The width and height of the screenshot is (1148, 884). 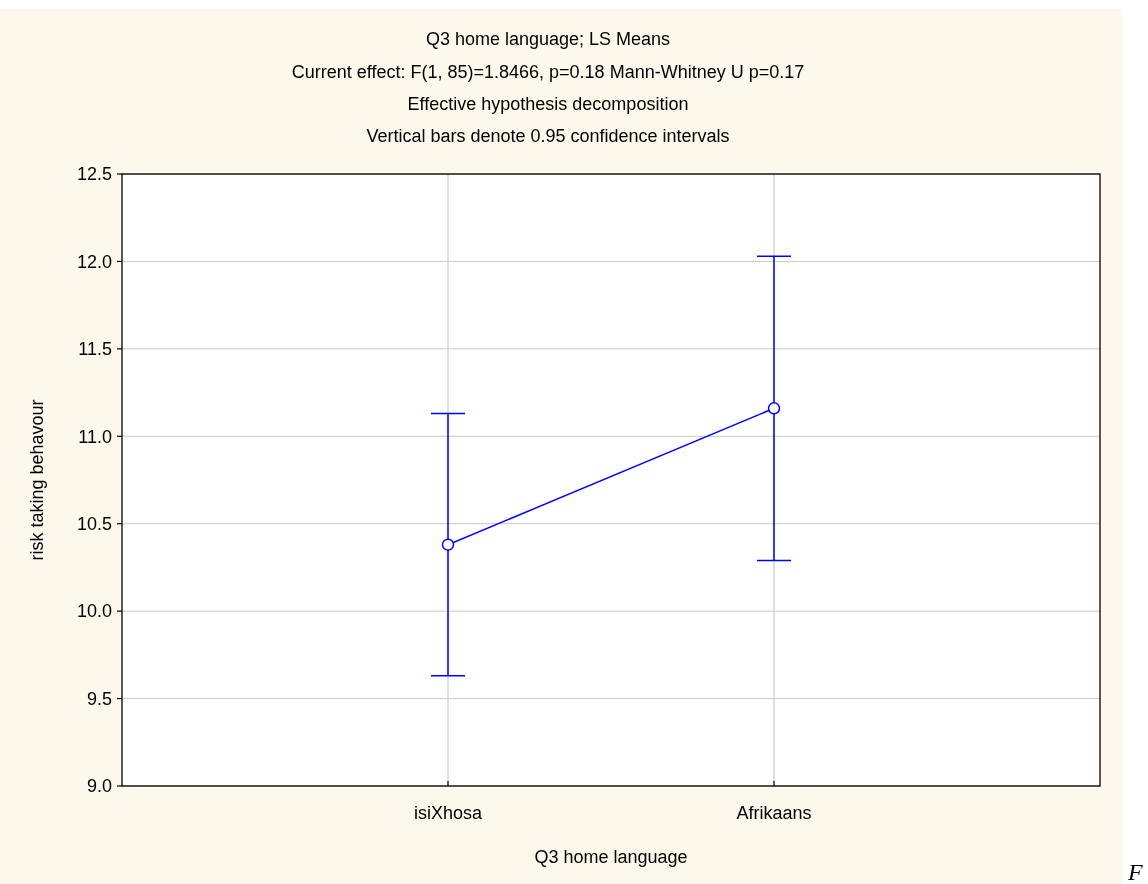 I want to click on x-axis-title: Q3 home language, so click(x=611, y=857).